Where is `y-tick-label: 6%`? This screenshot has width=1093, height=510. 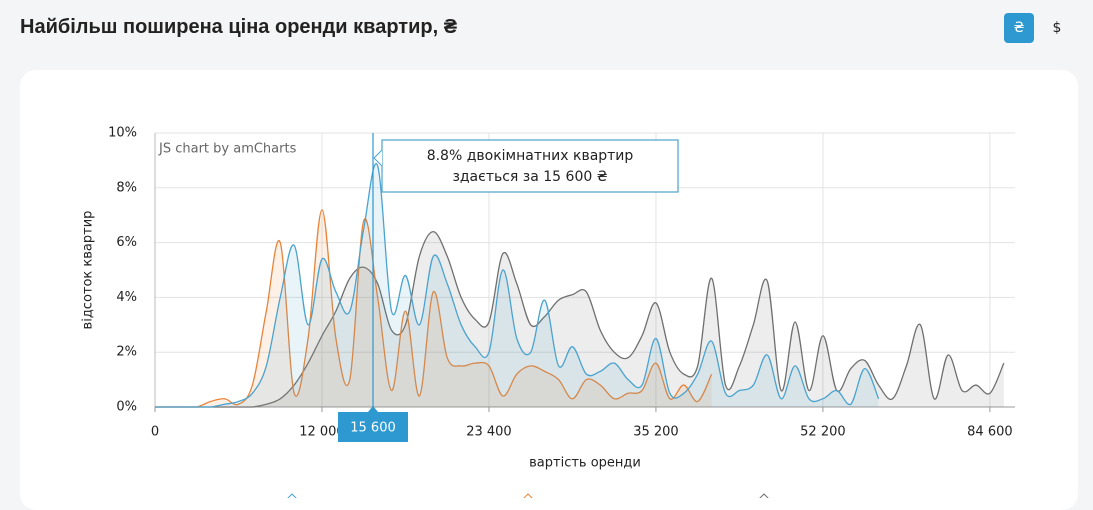
y-tick-label: 6% is located at coordinates (126, 242).